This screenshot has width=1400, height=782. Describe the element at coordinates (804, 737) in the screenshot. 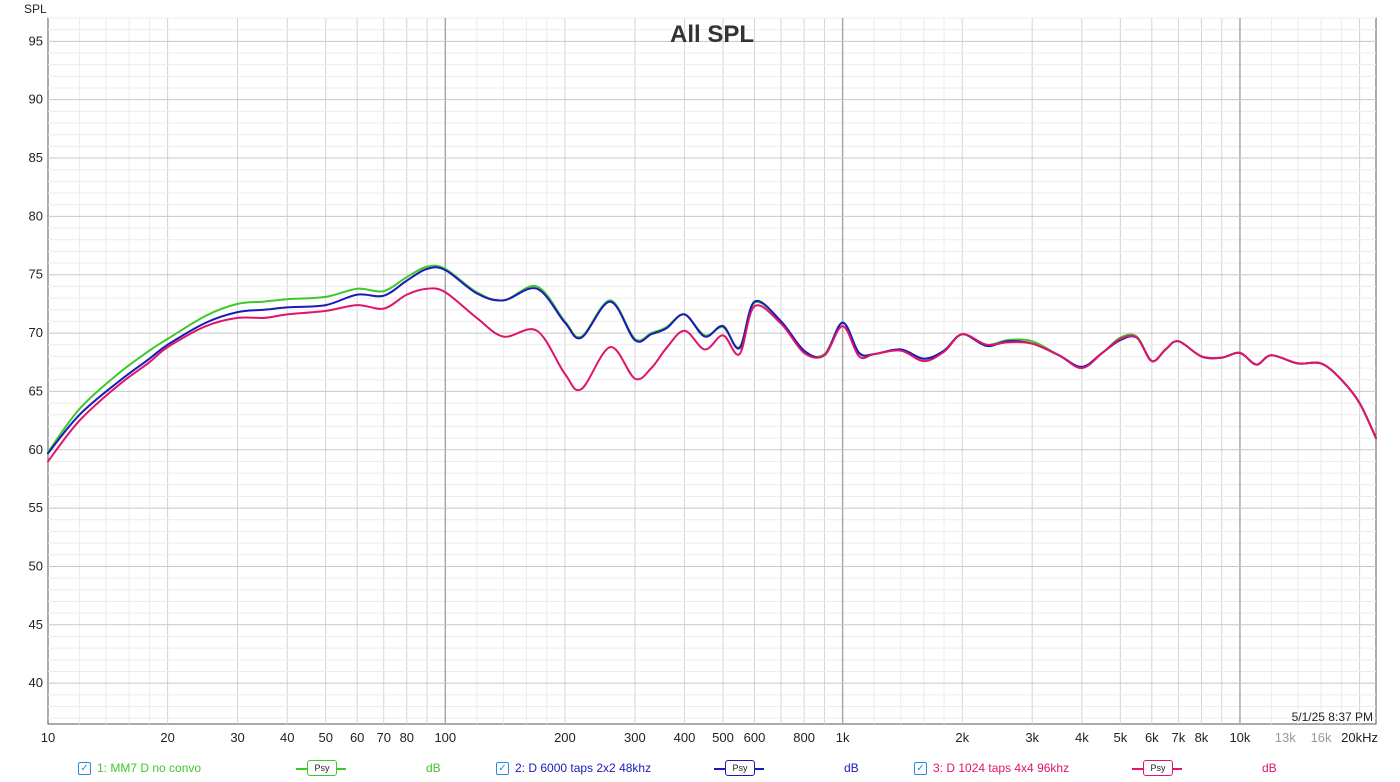

I see `x-tick-label: 800` at that location.